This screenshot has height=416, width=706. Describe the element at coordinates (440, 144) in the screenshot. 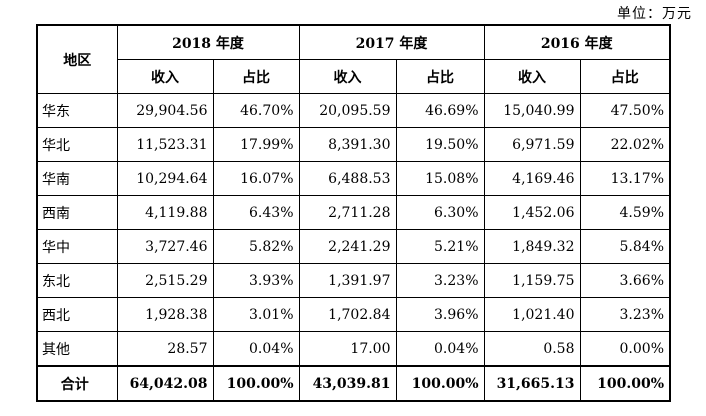

I see `share-cell: 19.50%` at that location.